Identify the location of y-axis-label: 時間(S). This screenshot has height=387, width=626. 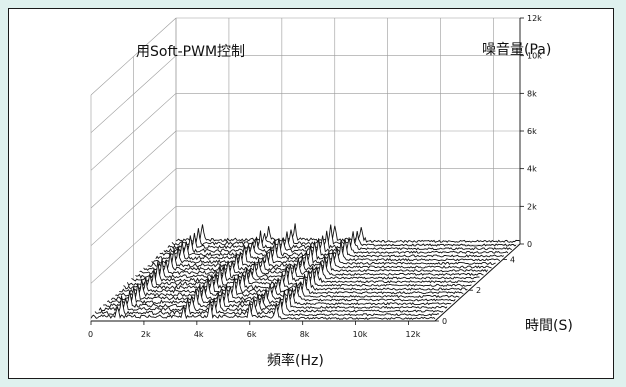
(549, 326).